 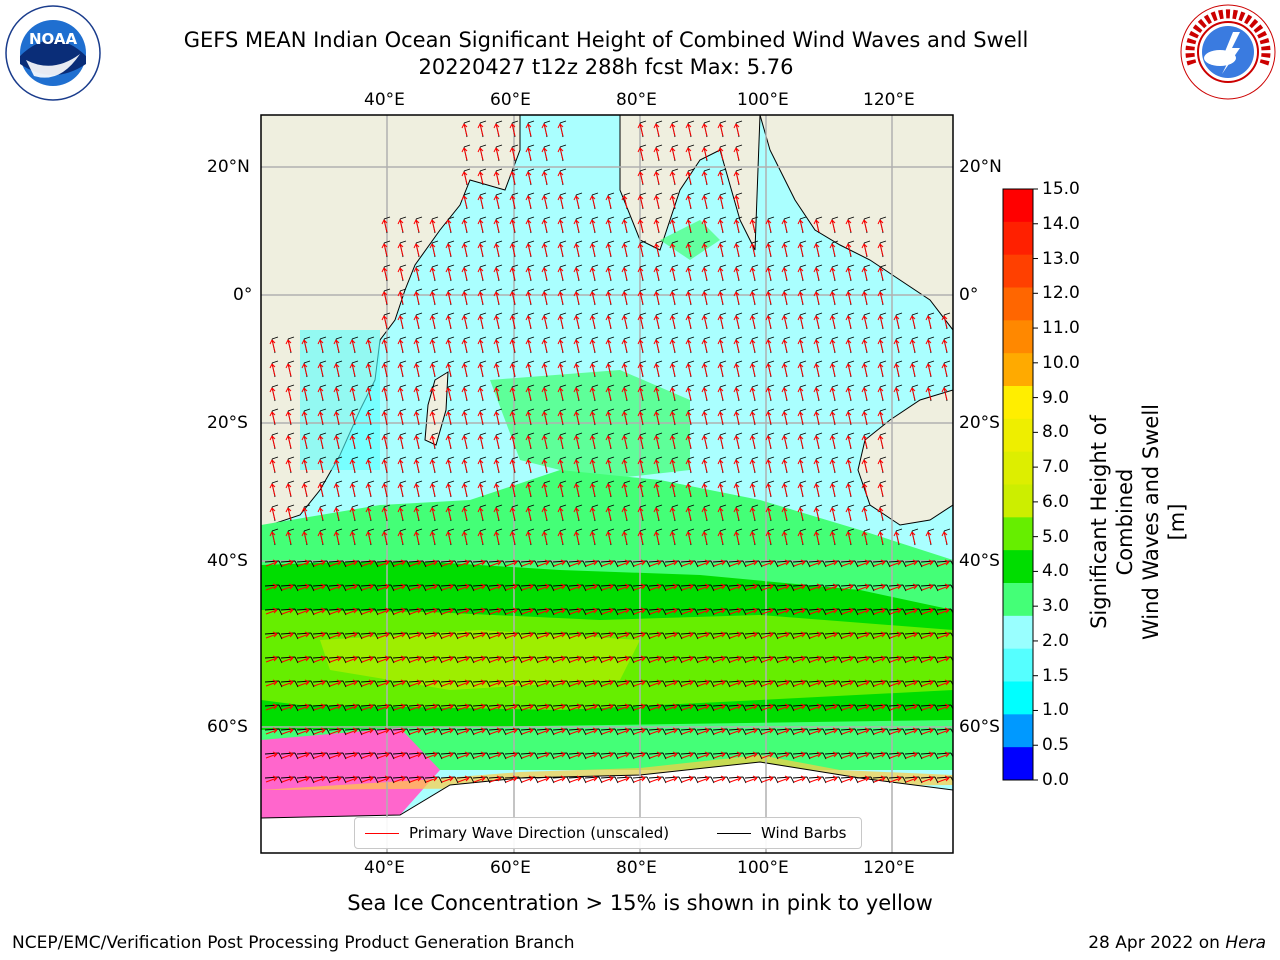 What do you see at coordinates (340, 400) in the screenshot?
I see `band-2-3m-west` at bounding box center [340, 400].